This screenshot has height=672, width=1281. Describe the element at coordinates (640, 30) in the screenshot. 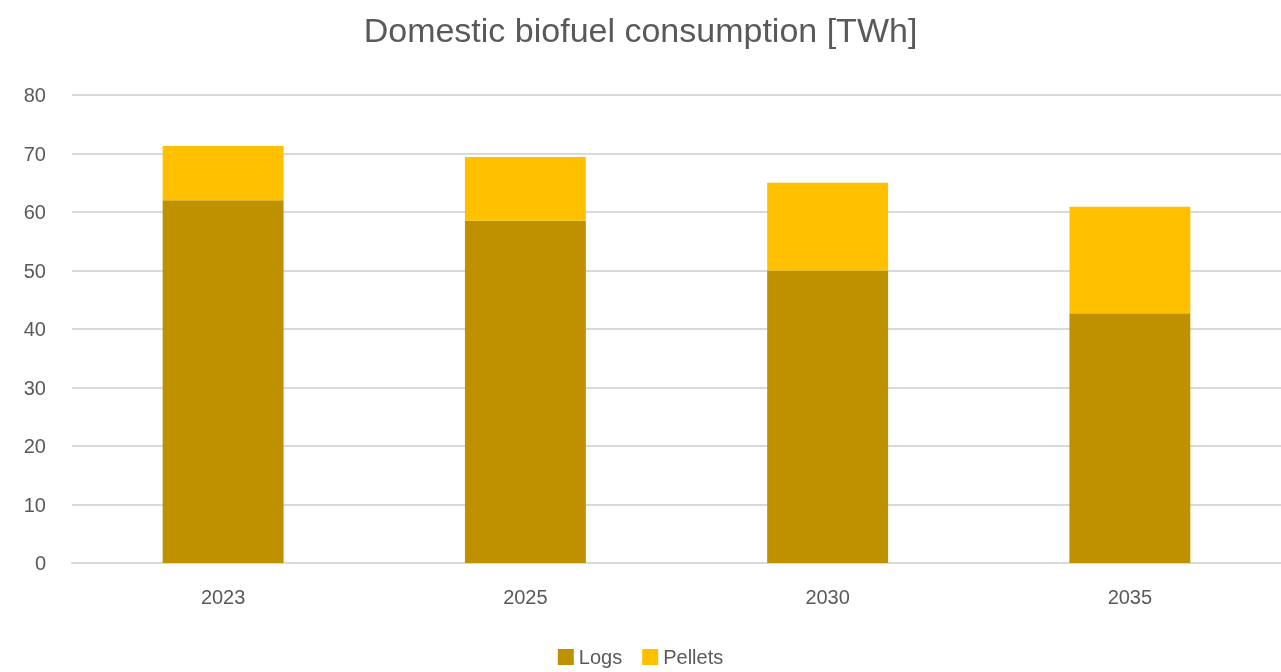

I see `chart-title: Domestic biofuel consumption [TWh]` at that location.